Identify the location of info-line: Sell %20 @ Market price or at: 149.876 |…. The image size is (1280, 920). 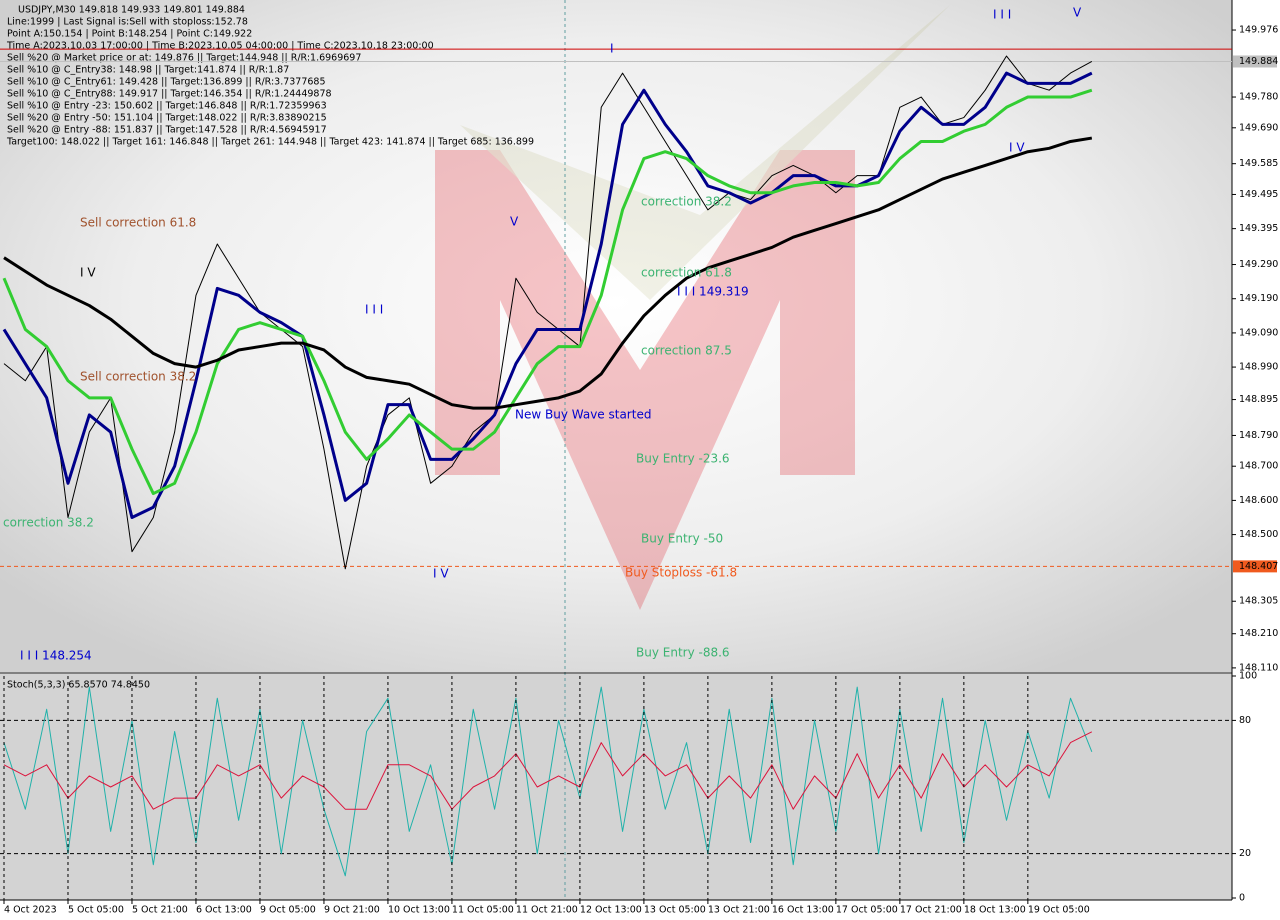
(184, 58).